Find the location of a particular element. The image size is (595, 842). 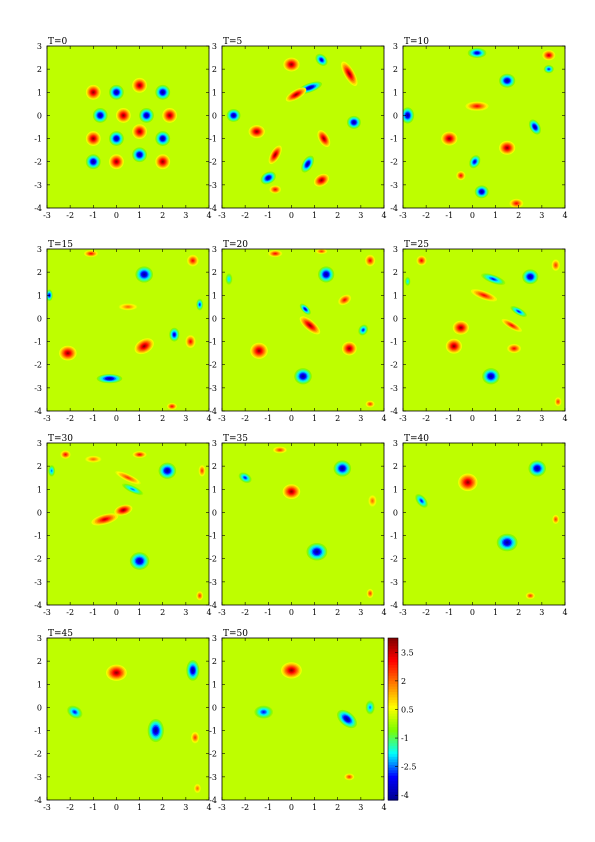

panel-title: T=45 is located at coordinates (60, 634).